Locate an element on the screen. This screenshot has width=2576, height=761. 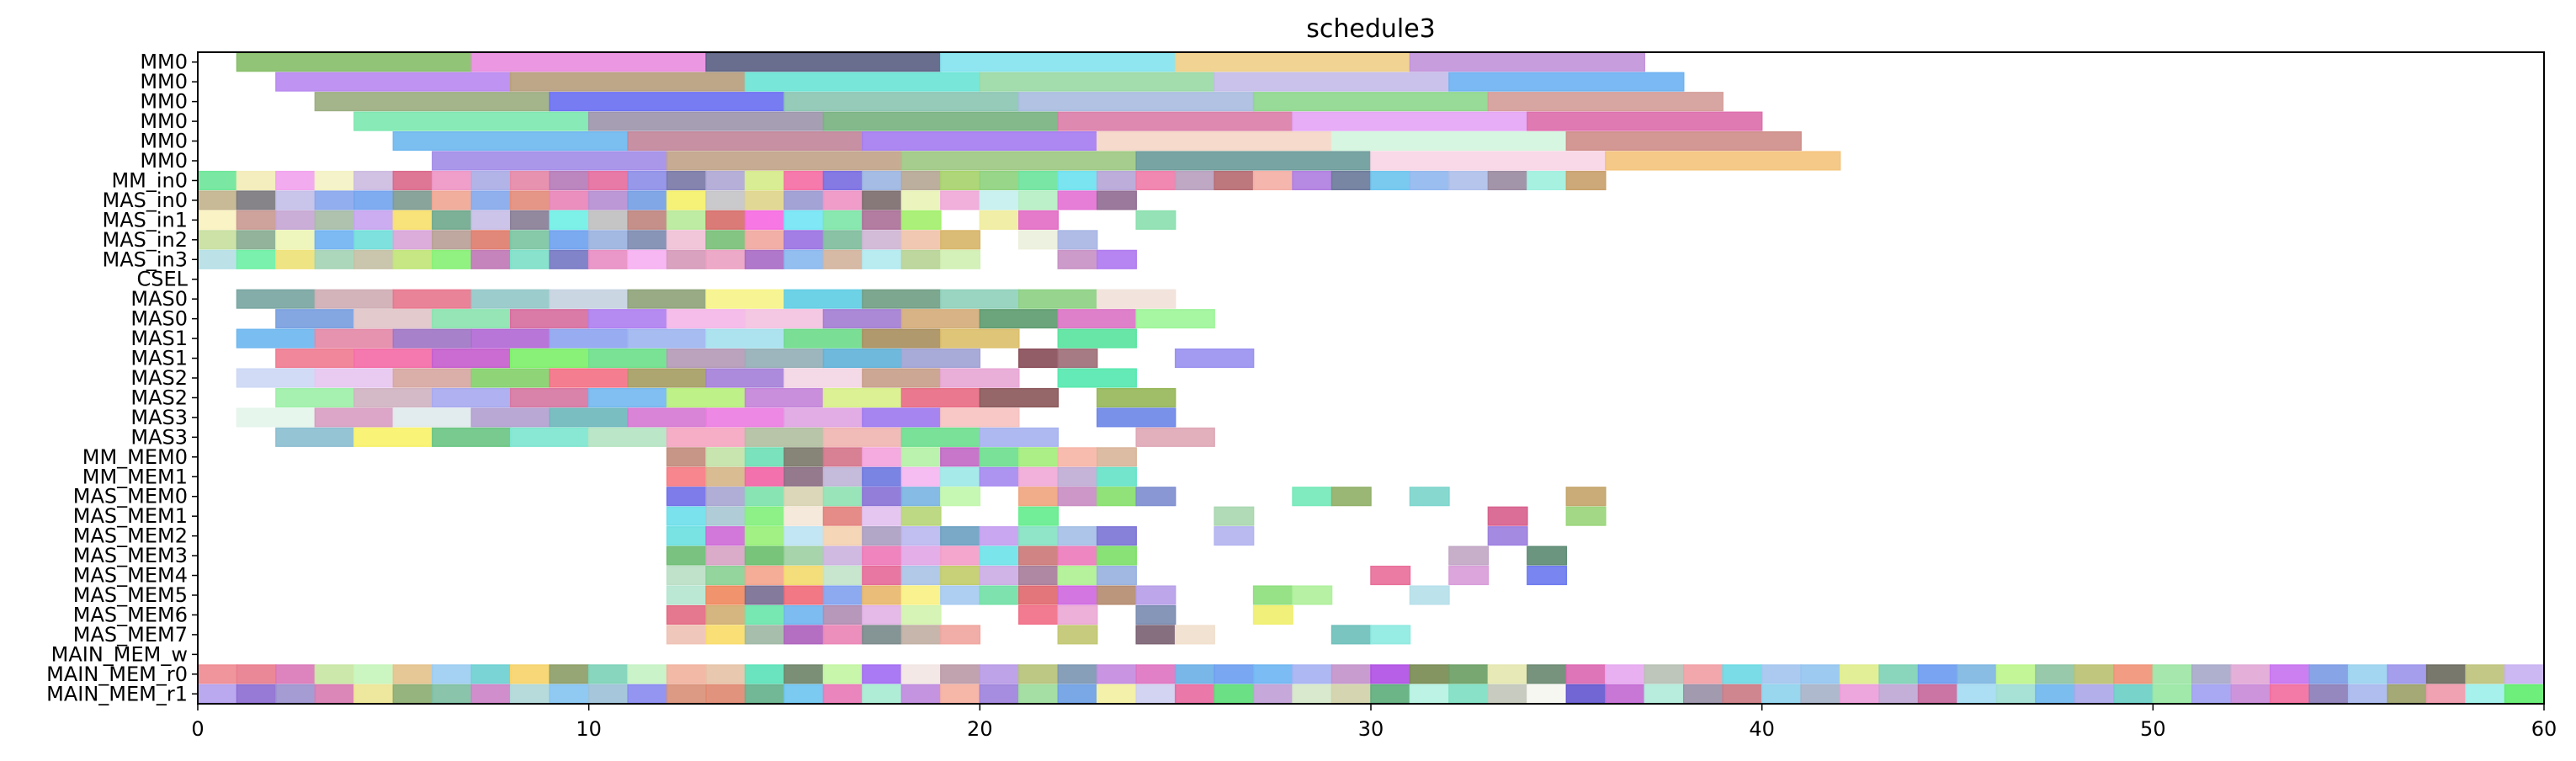
y-tick-label-17: MAS2 is located at coordinates (159, 397).